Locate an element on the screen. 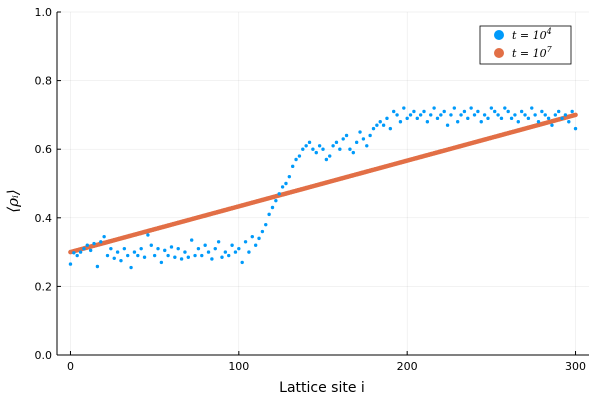 The image size is (600, 400). y-tick-label: 1.0 is located at coordinates (44, 12).